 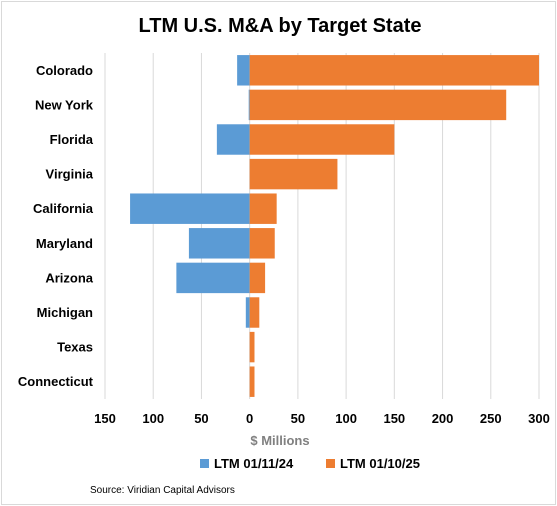 I want to click on x-tick-label: 300, so click(x=539, y=418).